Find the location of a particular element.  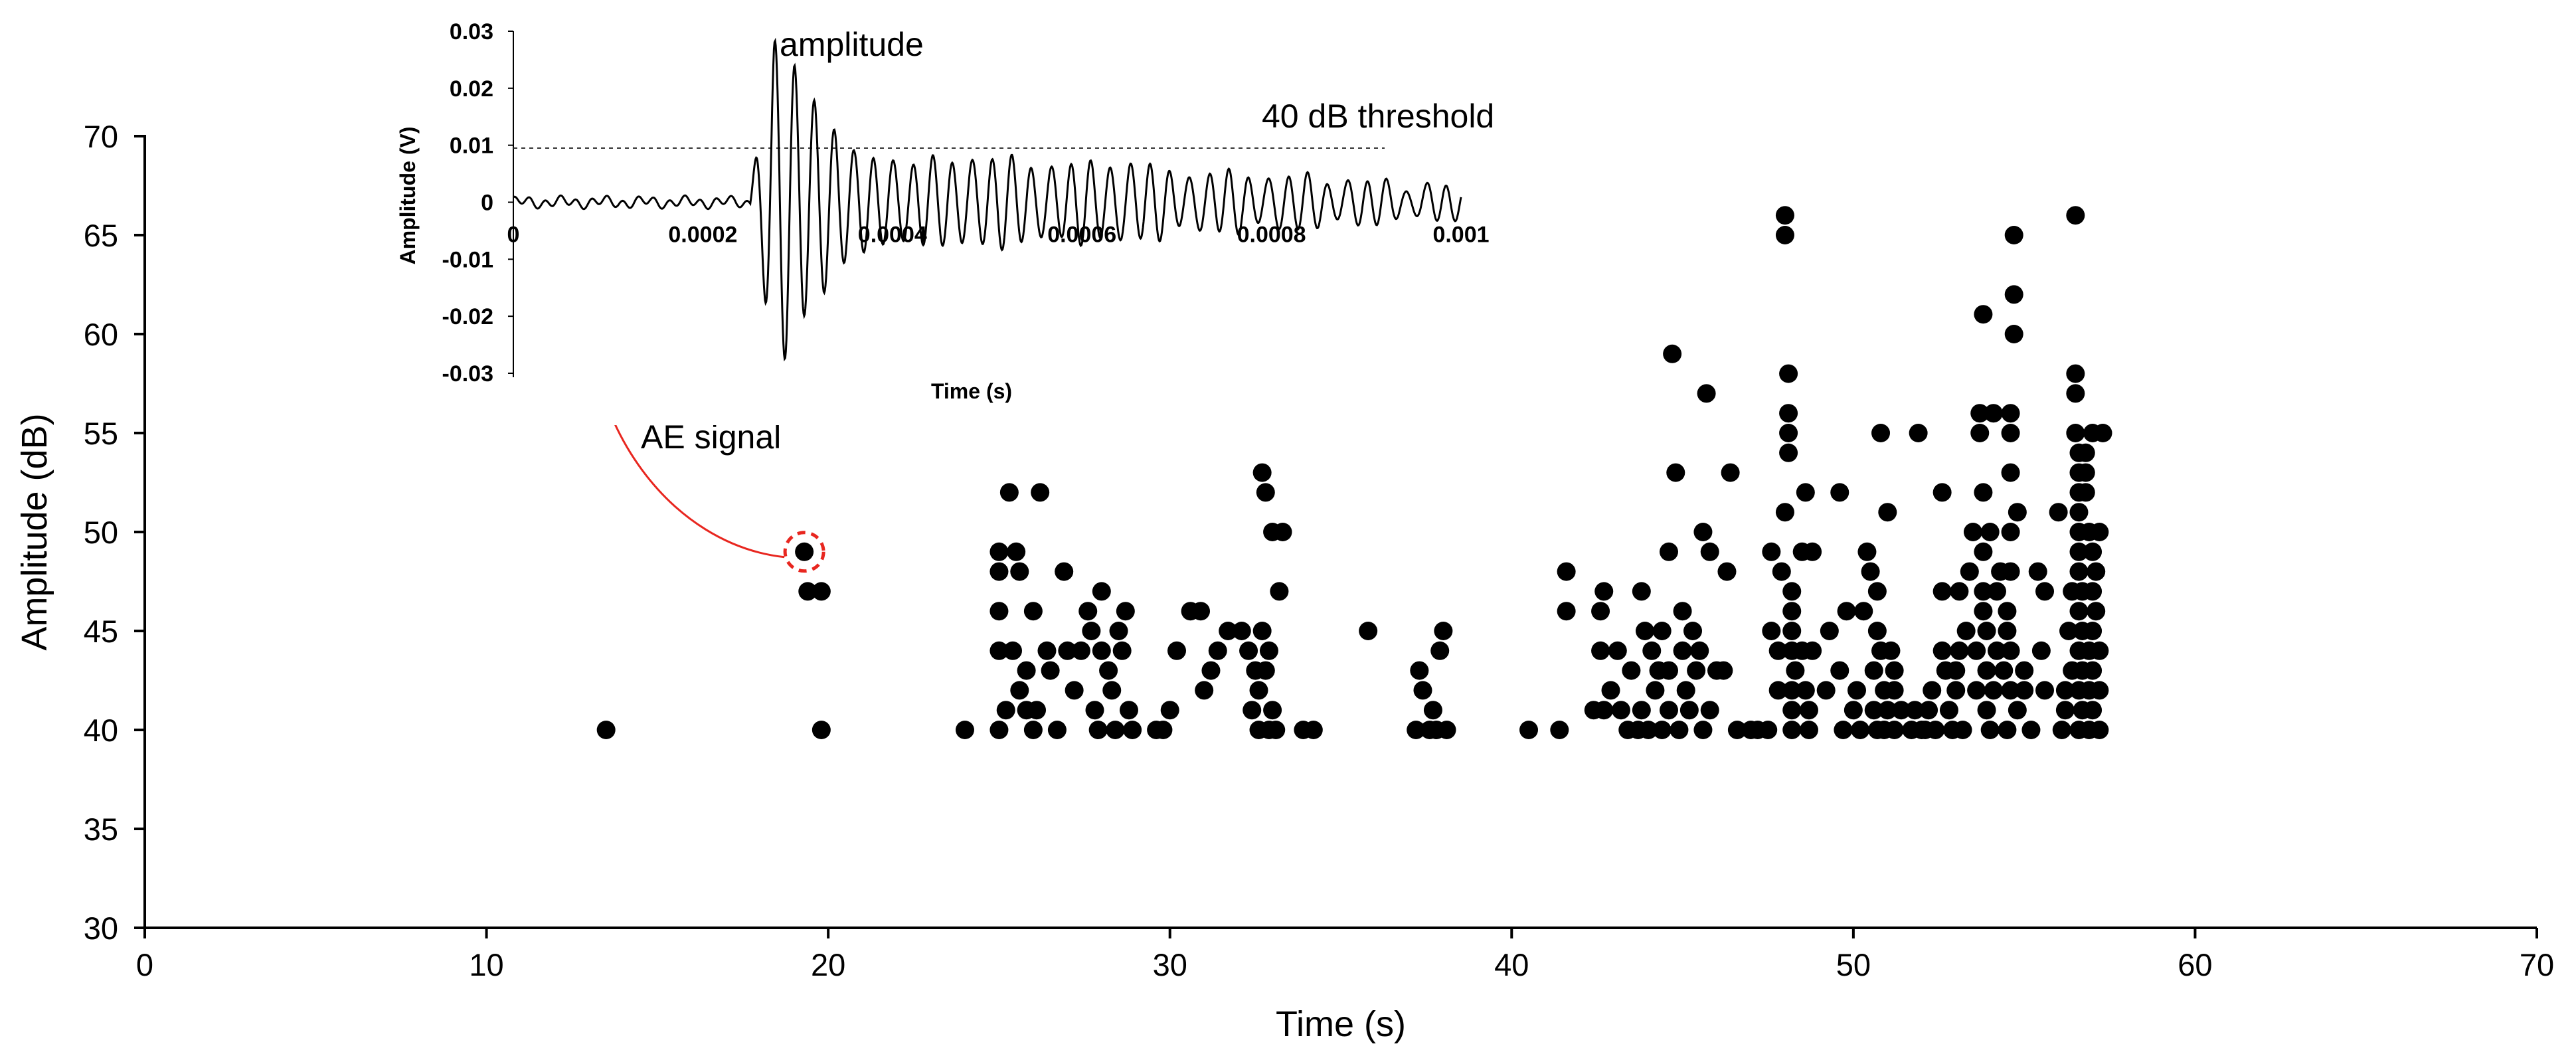

main-y-axis-label: Amplitude (dB) is located at coordinates (34, 531).